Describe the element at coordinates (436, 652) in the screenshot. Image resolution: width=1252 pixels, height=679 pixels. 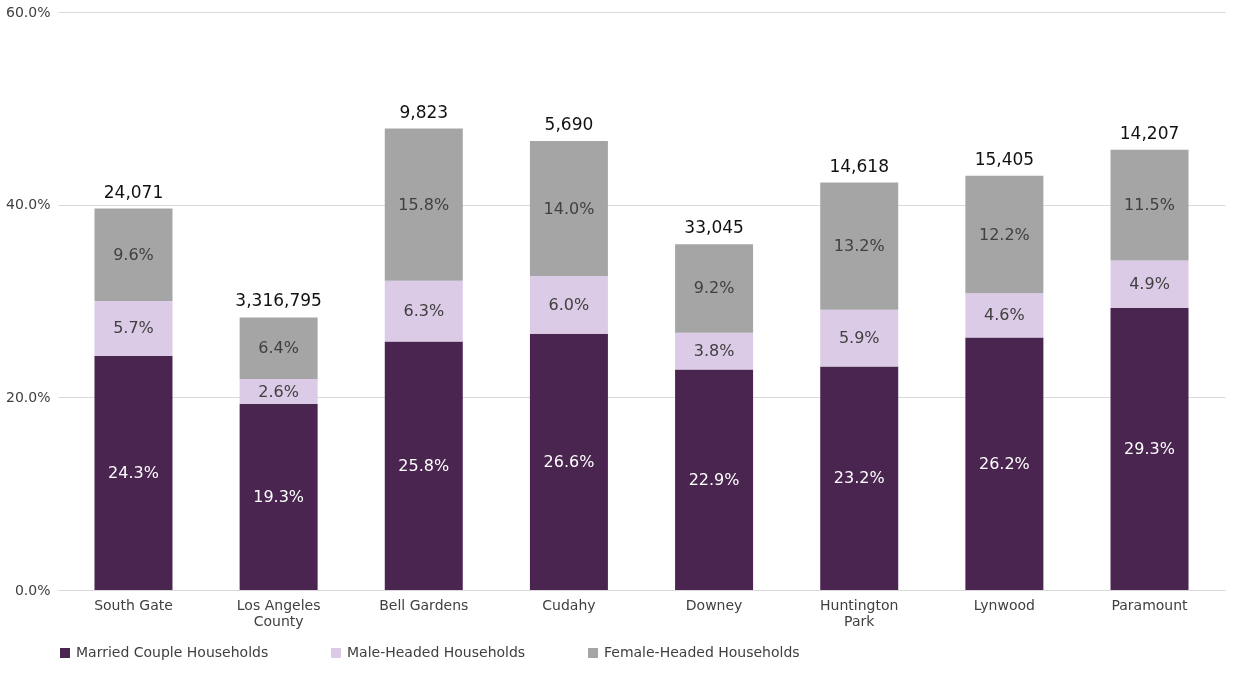
I see `legend-label: Male-Headed Households` at that location.